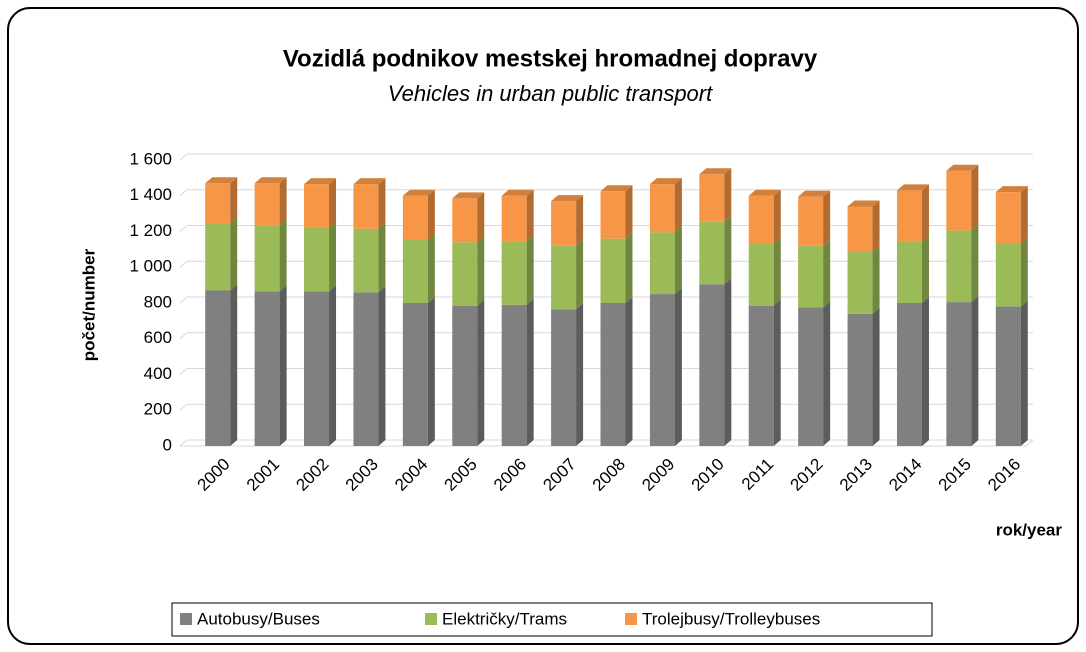 This screenshot has height=652, width=1086. What do you see at coordinates (158, 373) in the screenshot?
I see `y-tick-label: 400` at bounding box center [158, 373].